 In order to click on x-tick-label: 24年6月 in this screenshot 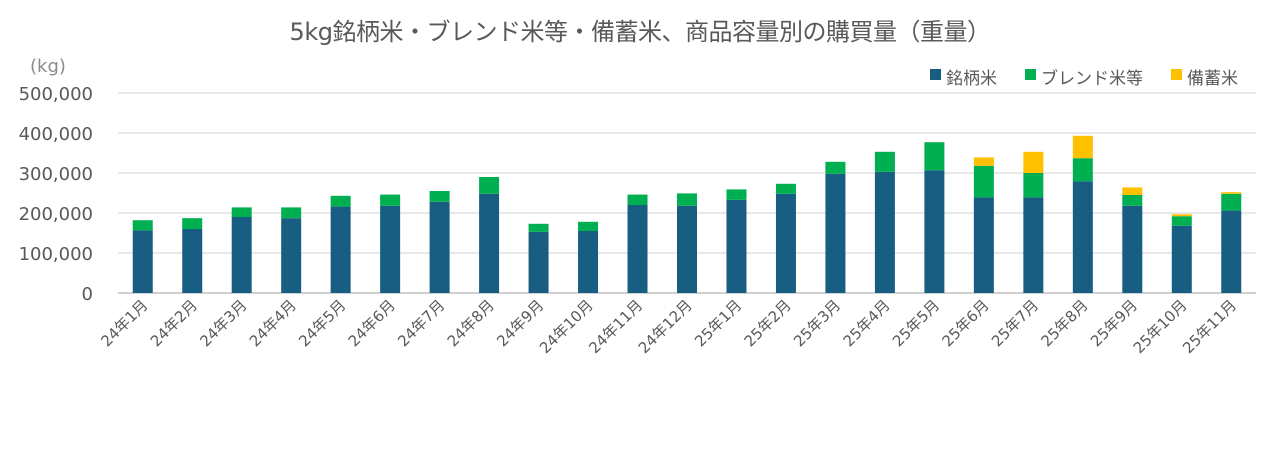, I will do `click(372, 323)`.